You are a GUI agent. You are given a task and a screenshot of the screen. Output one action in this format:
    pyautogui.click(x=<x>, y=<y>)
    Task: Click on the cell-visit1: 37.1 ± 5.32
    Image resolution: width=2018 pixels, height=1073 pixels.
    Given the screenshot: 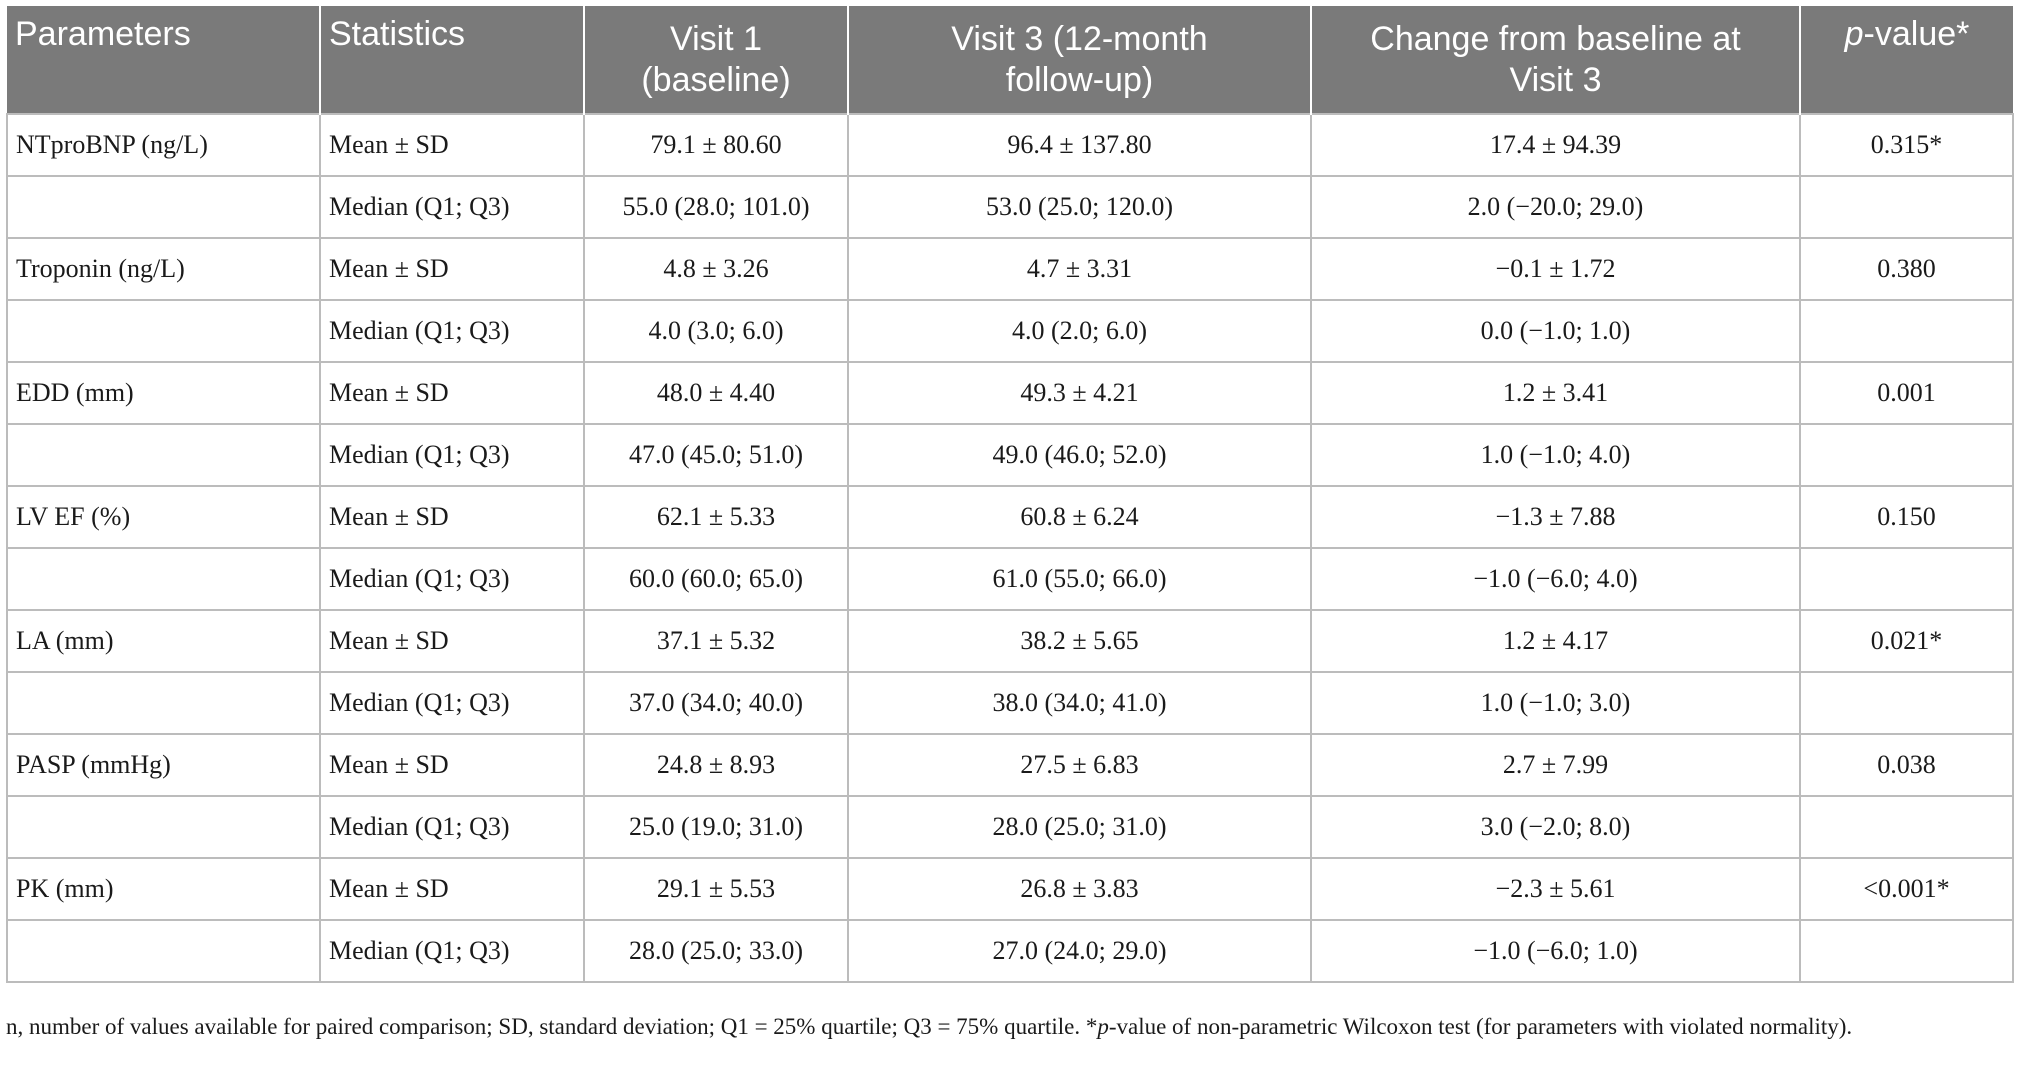 What is the action you would take?
    pyautogui.click(x=716, y=641)
    